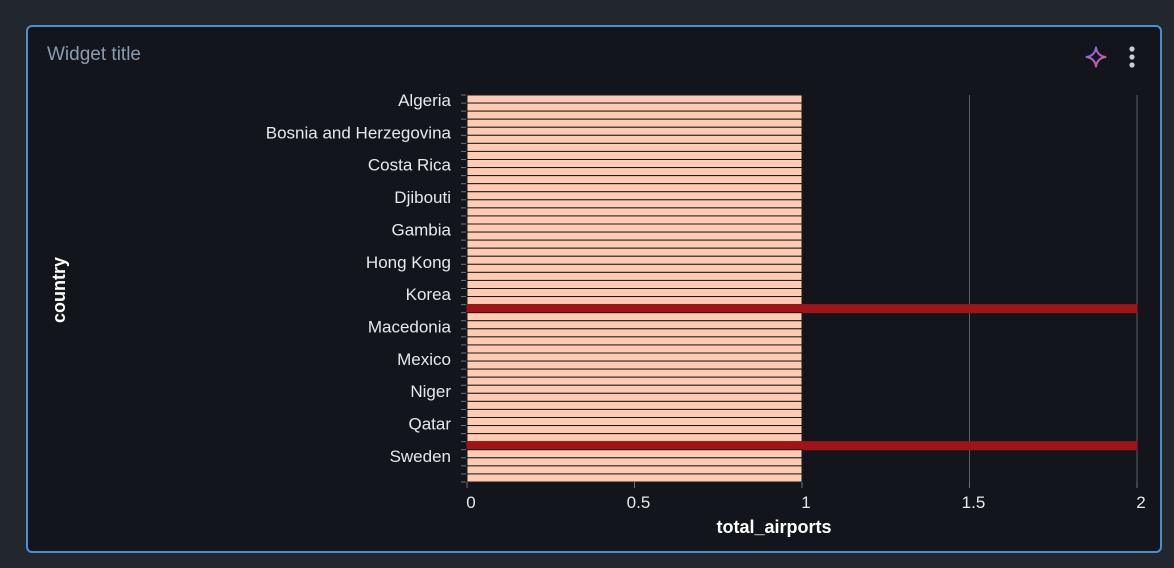 Image resolution: width=1174 pixels, height=568 pixels. I want to click on y-tick-label: Korea, so click(429, 294).